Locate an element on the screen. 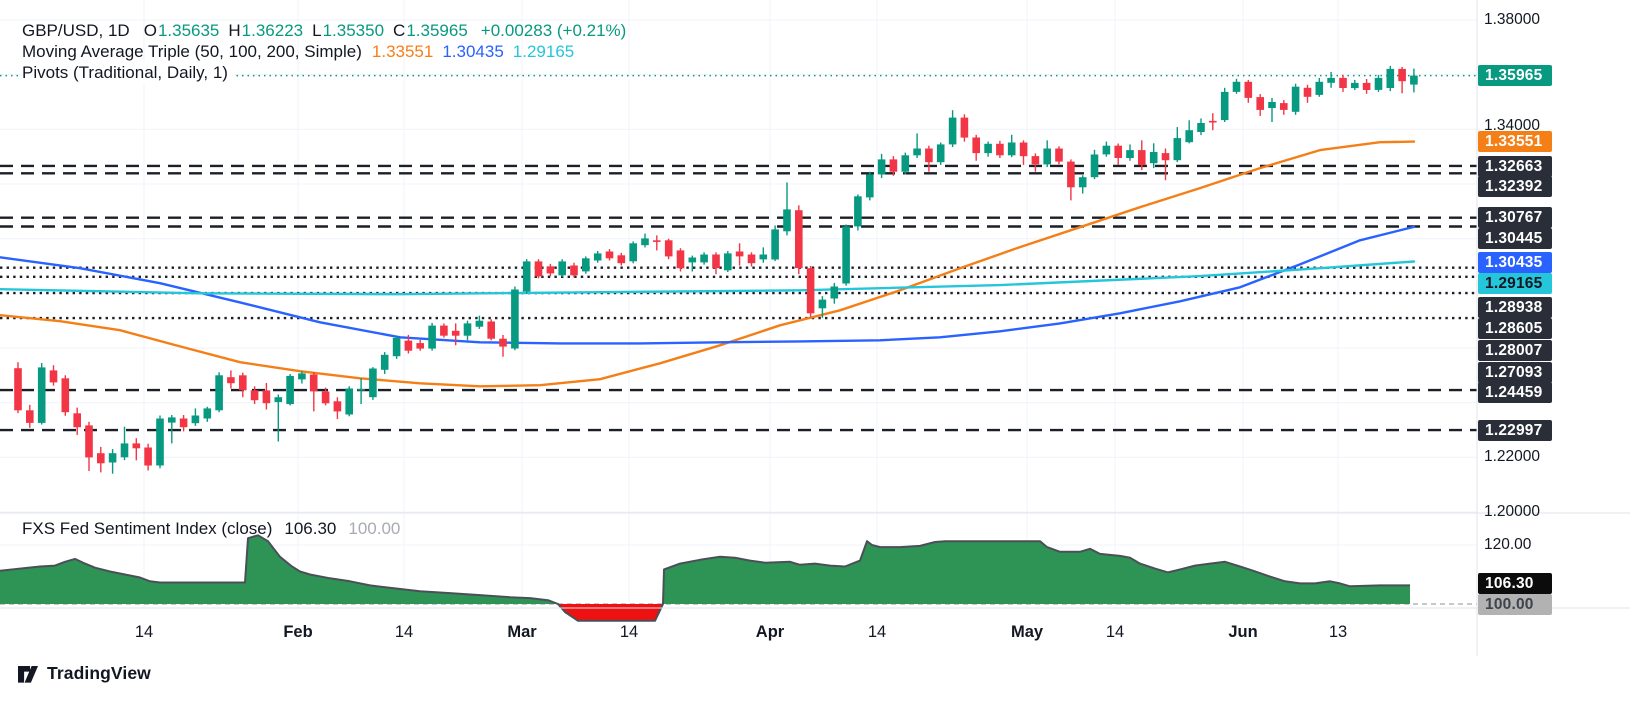  sentiment-indicator-title: FXS Fed Sentiment Index (close) is located at coordinates (147, 528).